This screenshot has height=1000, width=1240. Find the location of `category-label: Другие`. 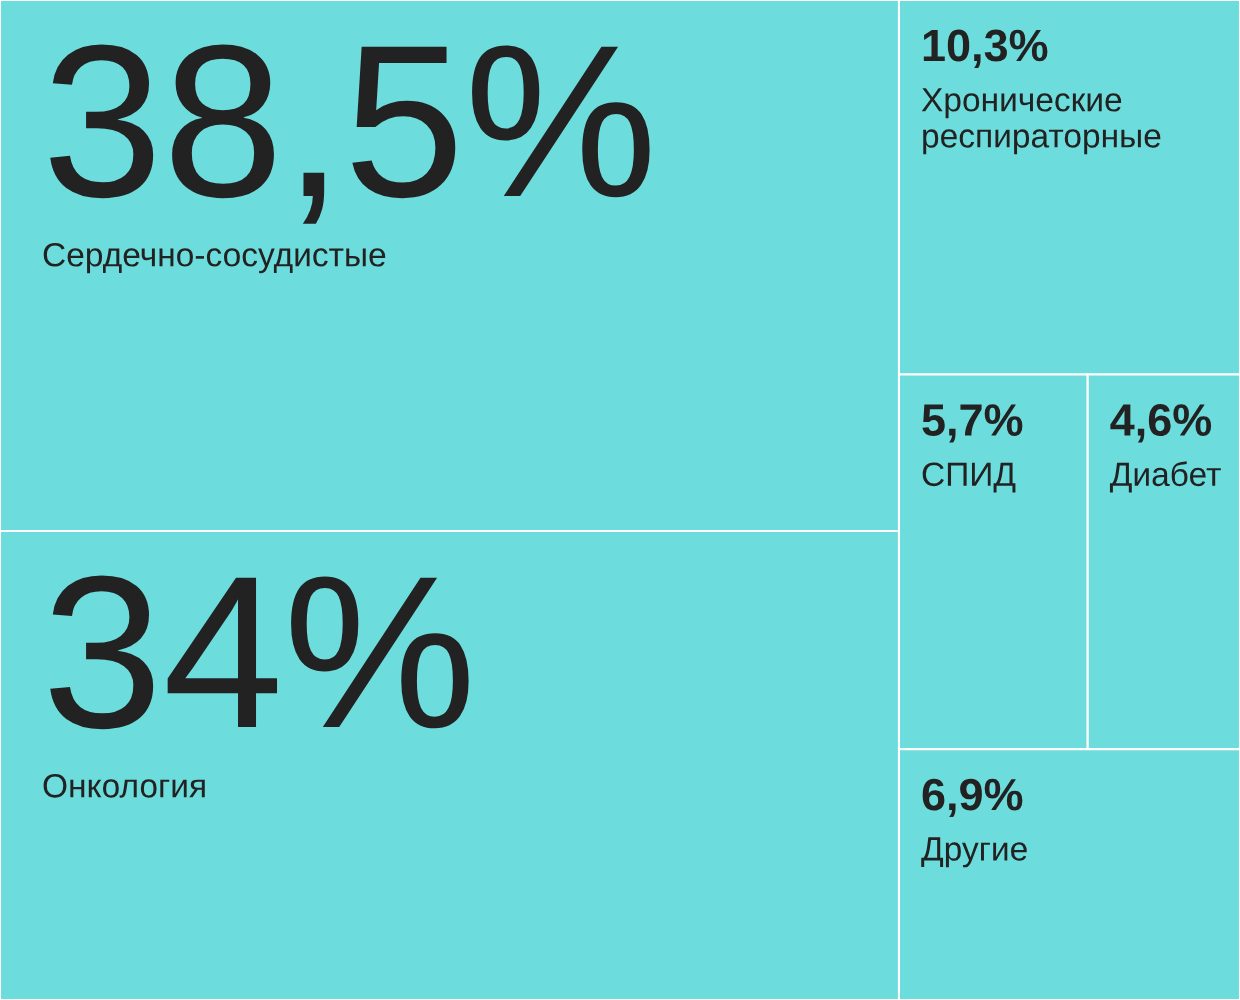

category-label: Другие is located at coordinates (974, 852).